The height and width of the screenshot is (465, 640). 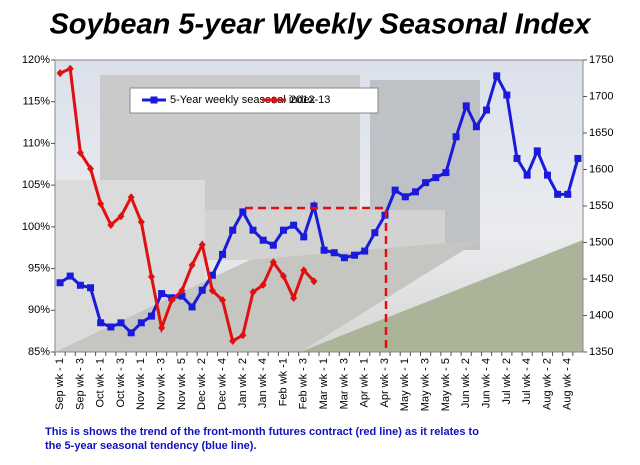 I want to click on y2-tick-label: 1600, so click(x=601, y=169).